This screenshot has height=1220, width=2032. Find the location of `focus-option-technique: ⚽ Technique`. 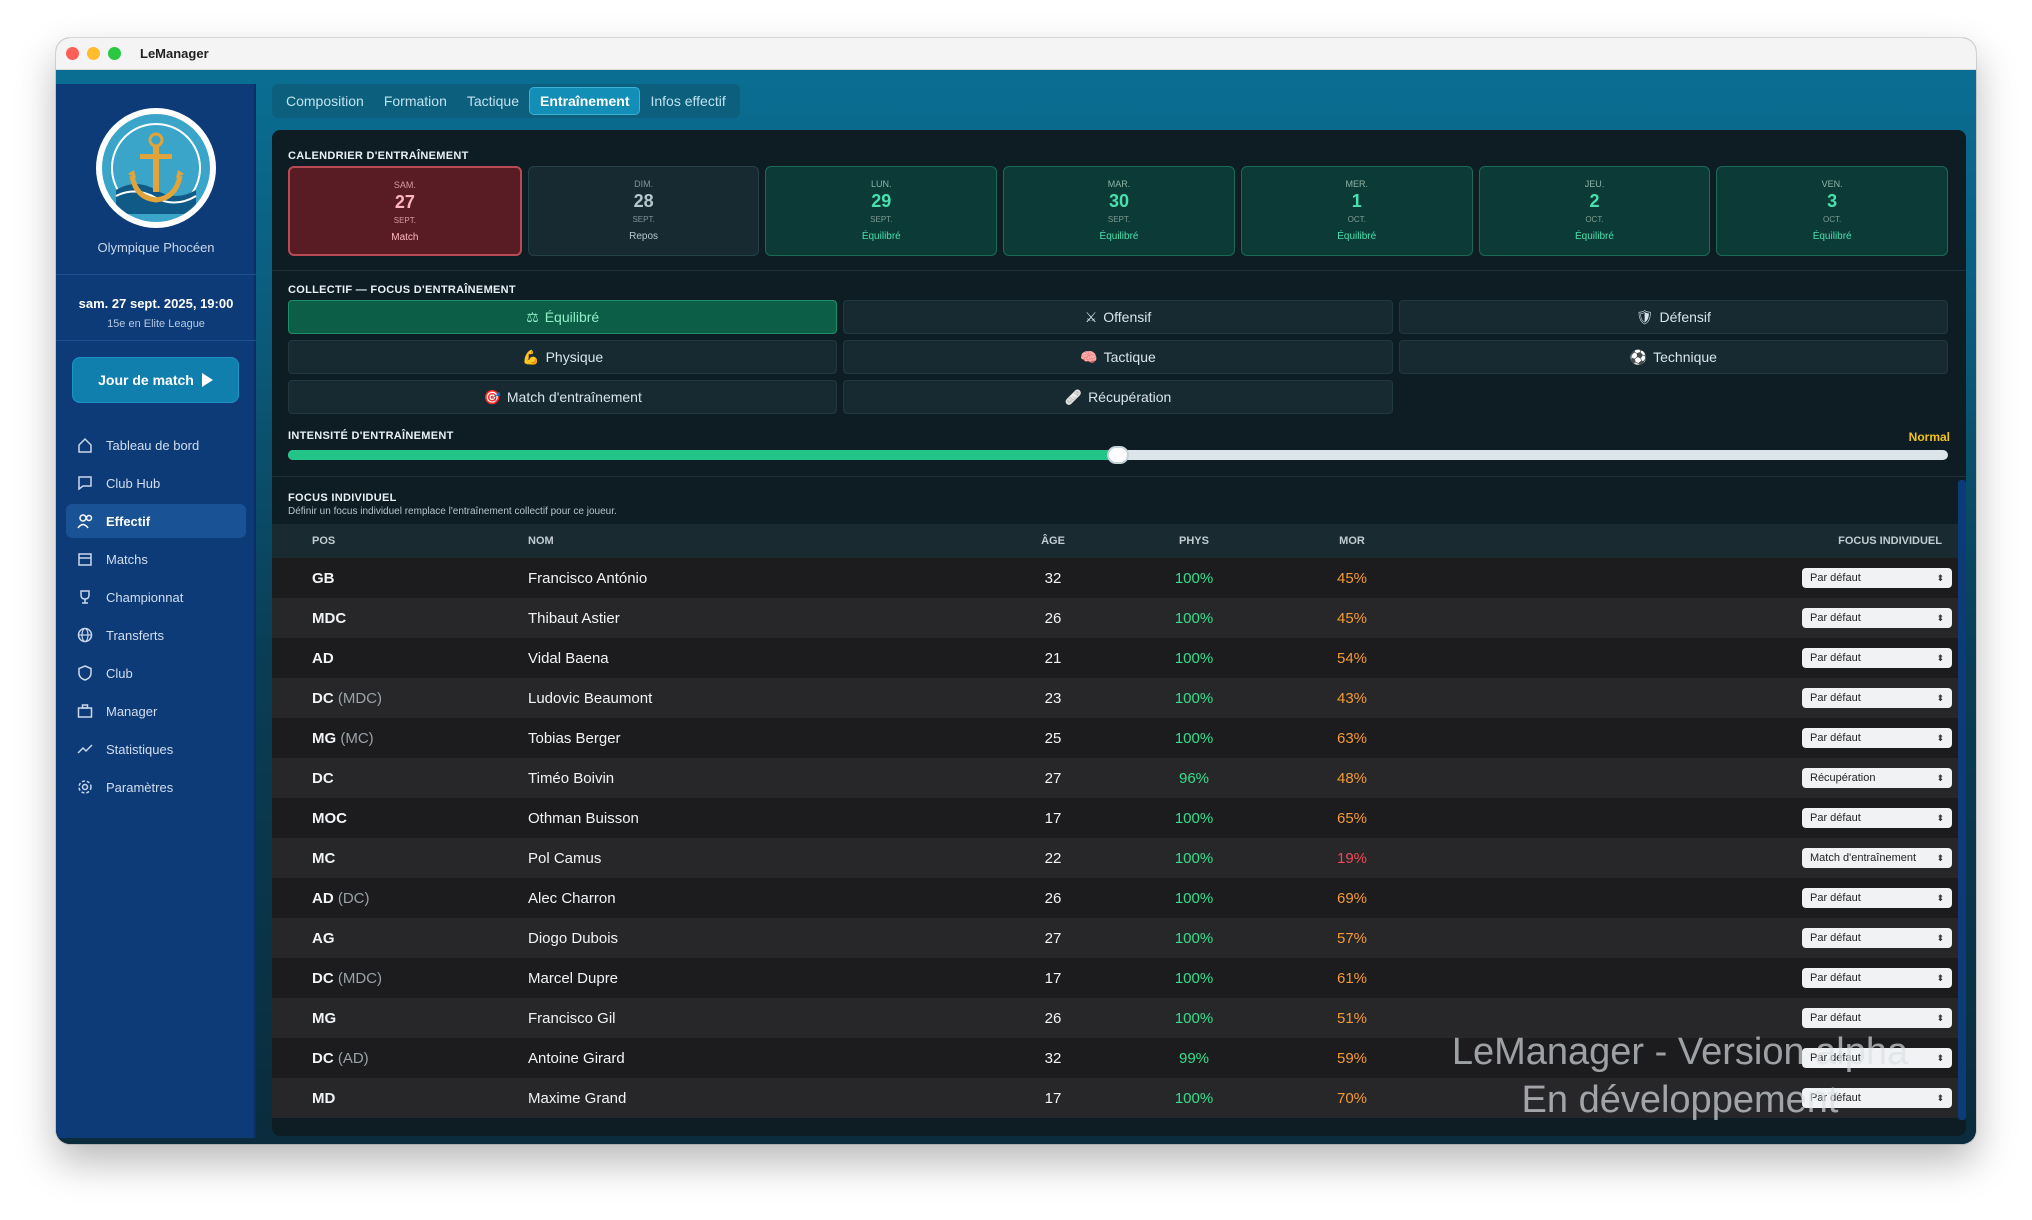

focus-option-technique: ⚽ Technique is located at coordinates (1673, 357).